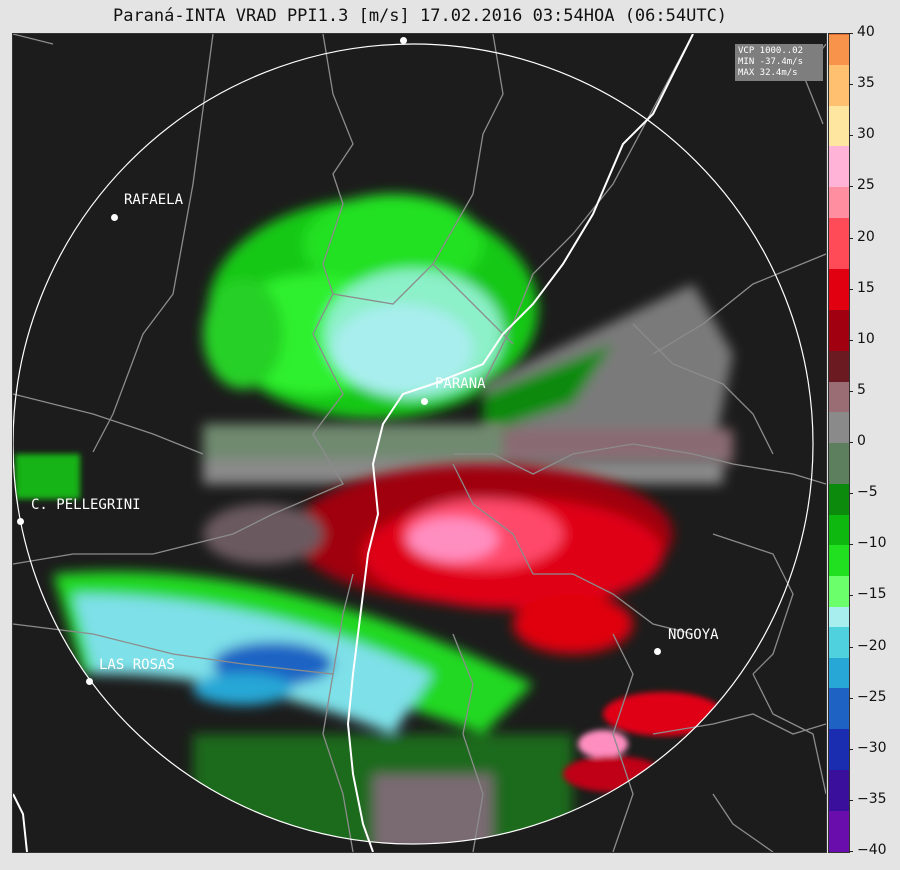  What do you see at coordinates (137, 665) in the screenshot?
I see `city-label-lasrosas: LAS ROSAS` at bounding box center [137, 665].